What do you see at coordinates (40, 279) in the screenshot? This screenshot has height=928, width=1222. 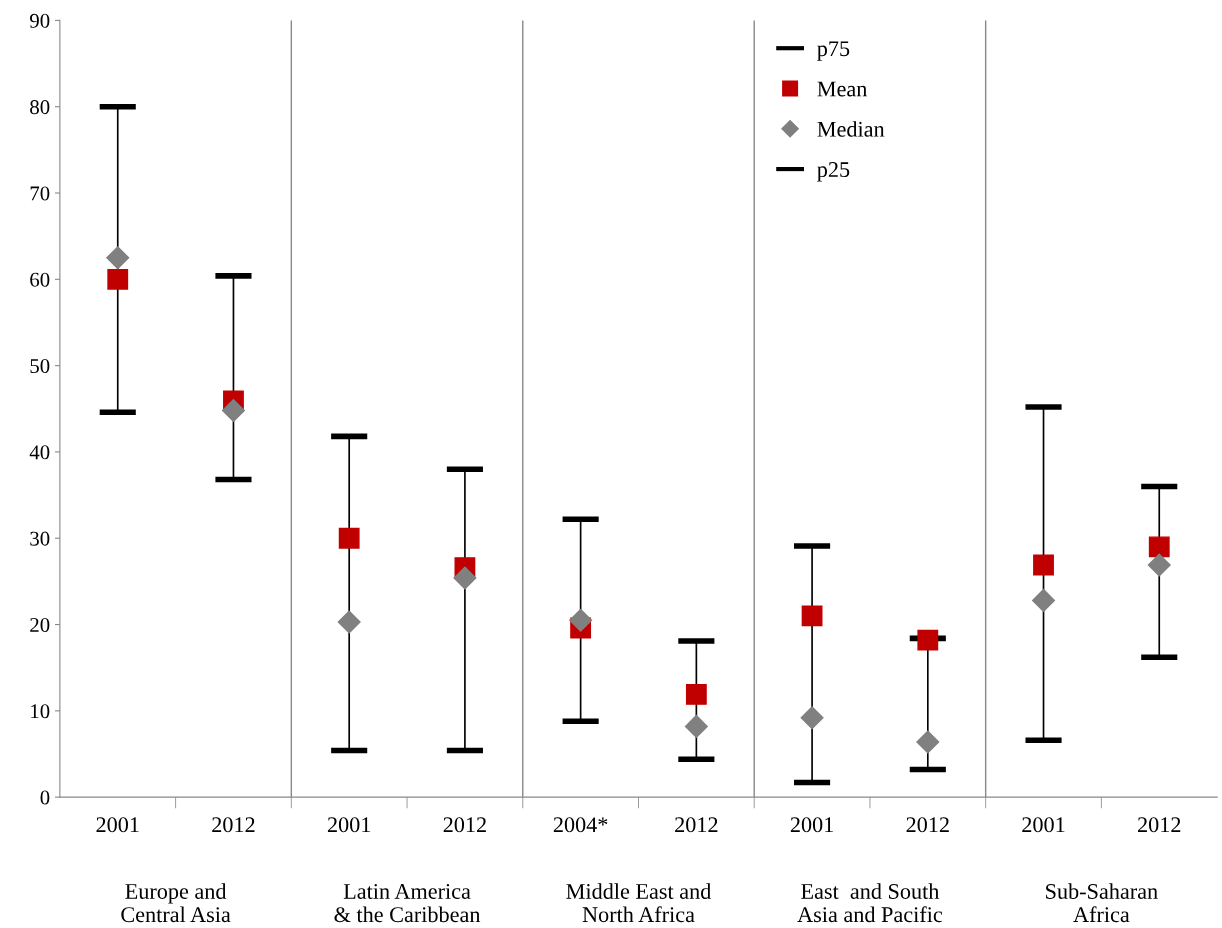 I see `y-tick-label: 60` at bounding box center [40, 279].